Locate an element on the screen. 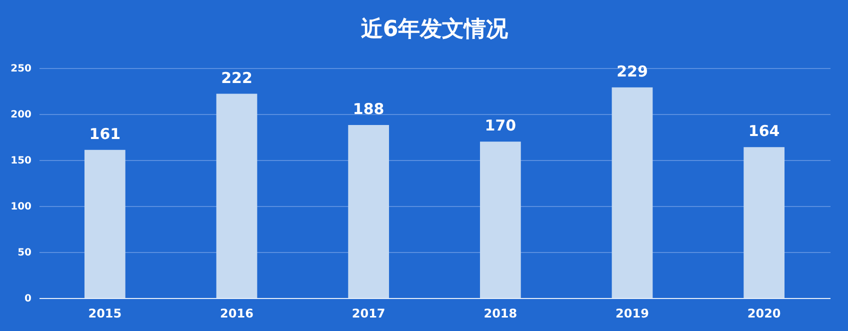 This screenshot has height=331, width=848. data-label: 222 is located at coordinates (236, 77).